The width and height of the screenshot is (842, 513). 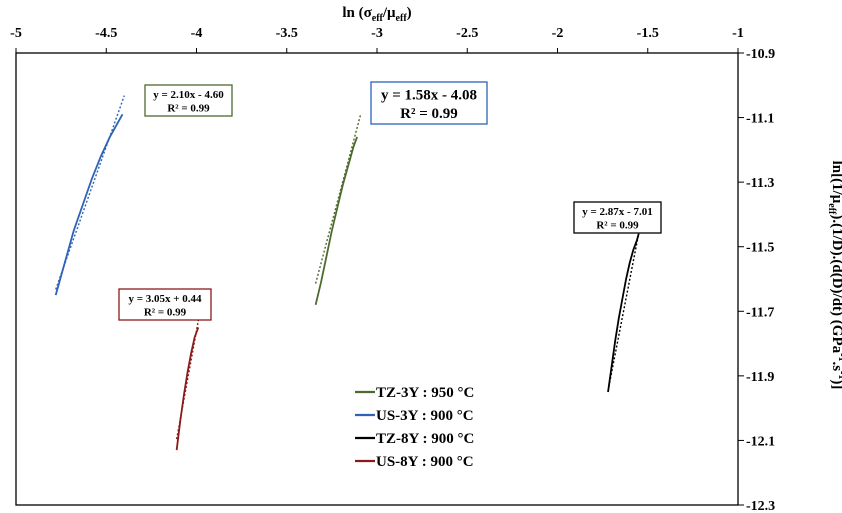 What do you see at coordinates (831, 209) in the screenshot?
I see `y-axis-title-sub1: eff` at bounding box center [831, 209].